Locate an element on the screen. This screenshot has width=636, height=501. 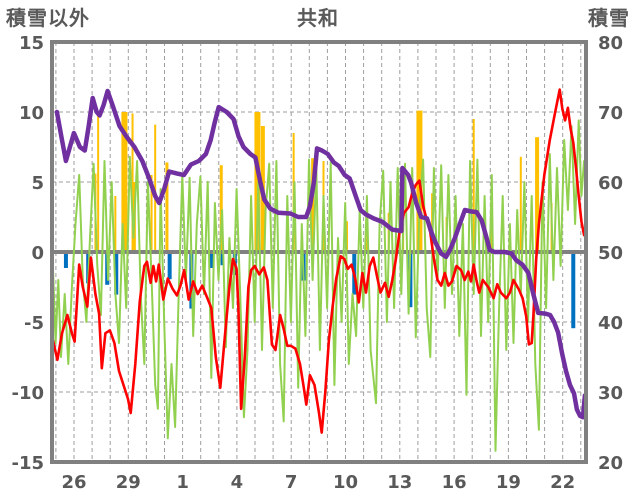
svg-text: 15 is located at coordinates (31, 43).